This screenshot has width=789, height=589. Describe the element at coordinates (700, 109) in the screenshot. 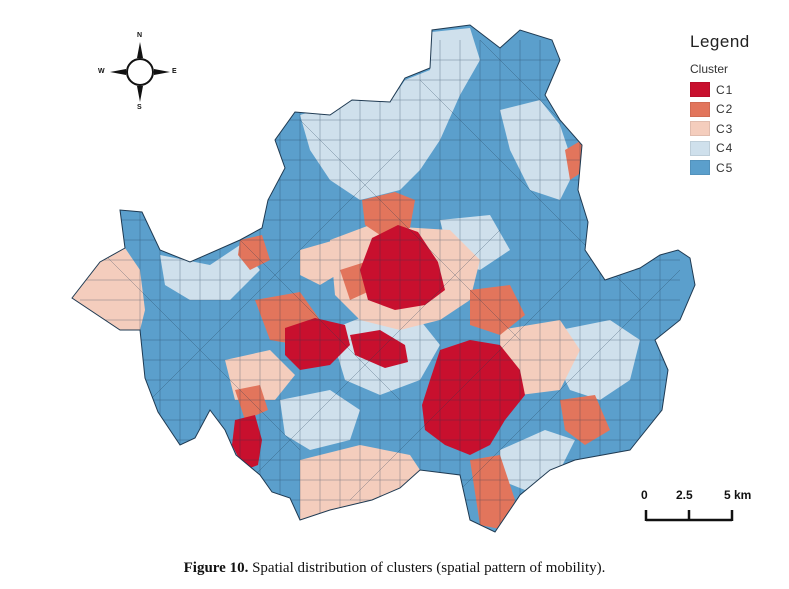

I see `legend-swatch-c2` at that location.